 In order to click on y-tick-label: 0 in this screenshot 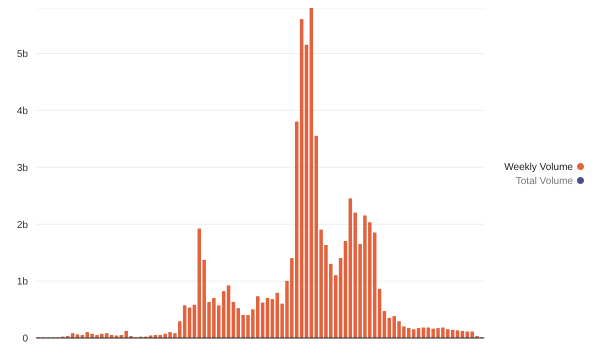, I will do `click(25, 339)`.